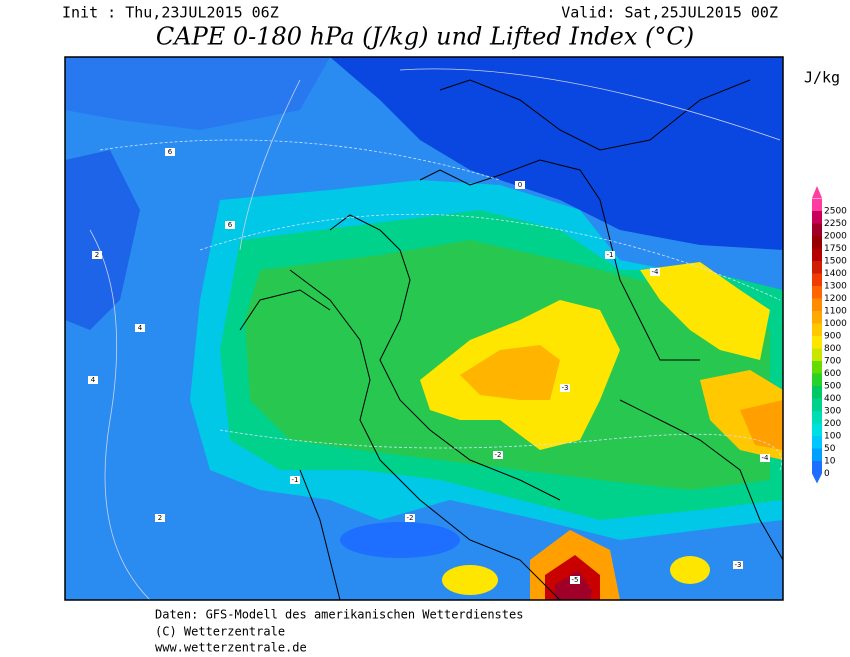  I want to click on colorbar-label: 500, so click(832, 387).